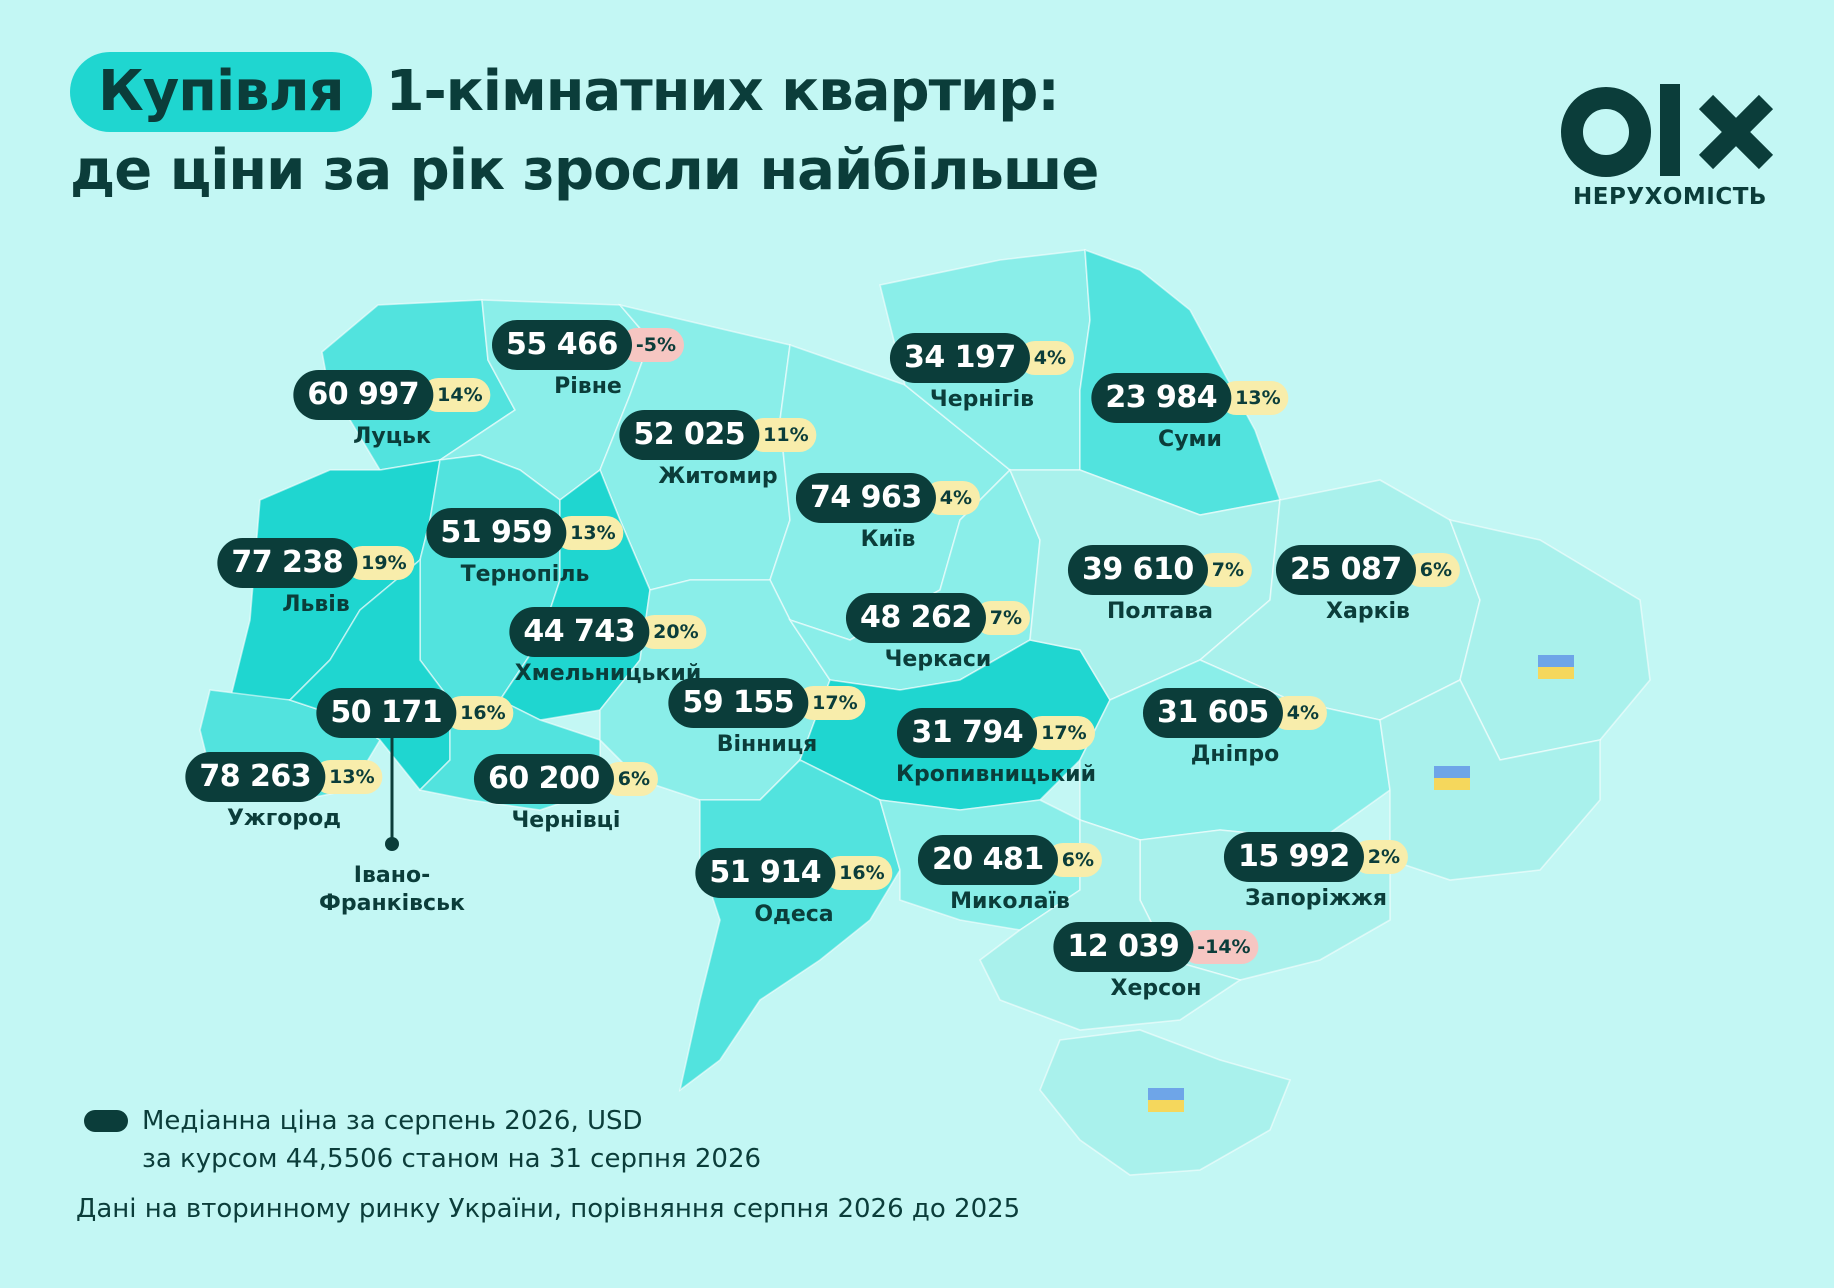 The image size is (1834, 1288). Describe the element at coordinates (651, 345) in the screenshot. I see `change-badge: -5%` at that location.